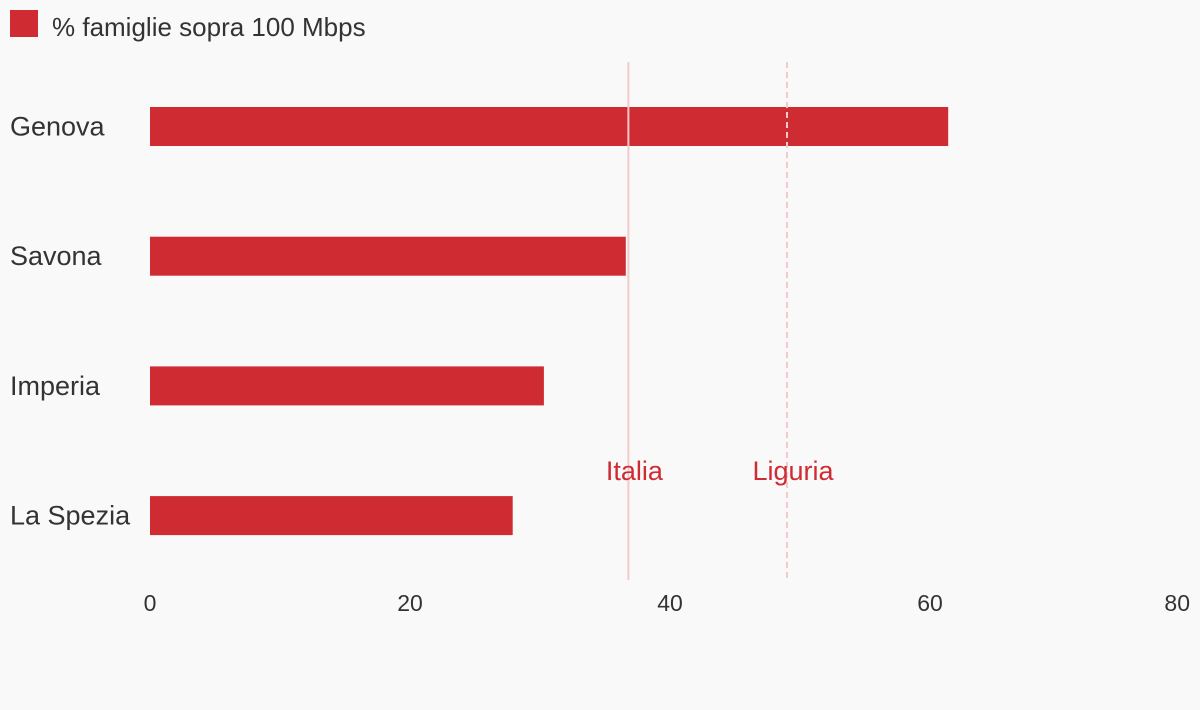  I want to click on x-tick-label: 20, so click(410, 603).